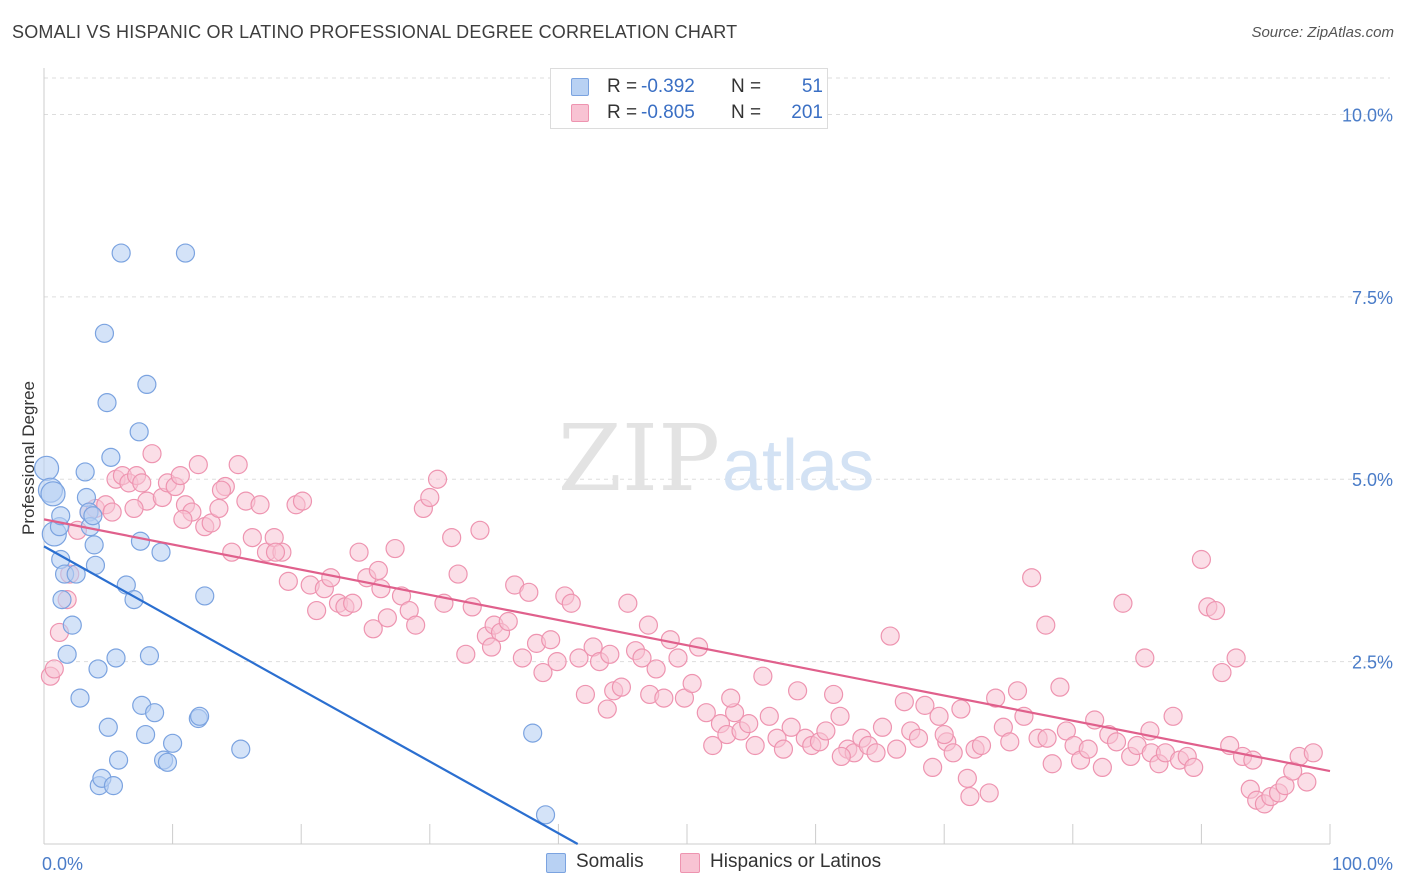  What do you see at coordinates (703, 864) in the screenshot?
I see `series-legend: Somalis Hispanics or Latinos` at bounding box center [703, 864].